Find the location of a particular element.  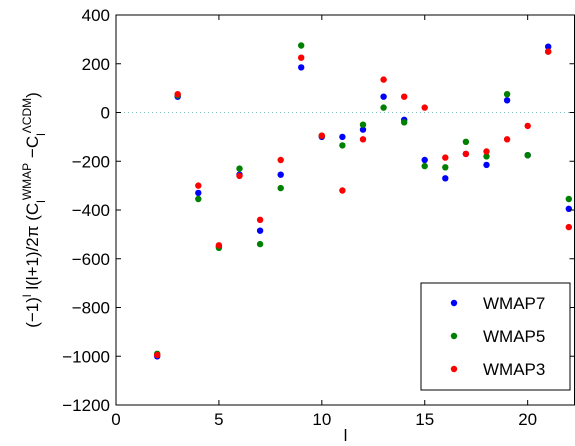

data-point-wmap3-l9 is located at coordinates (301, 57).